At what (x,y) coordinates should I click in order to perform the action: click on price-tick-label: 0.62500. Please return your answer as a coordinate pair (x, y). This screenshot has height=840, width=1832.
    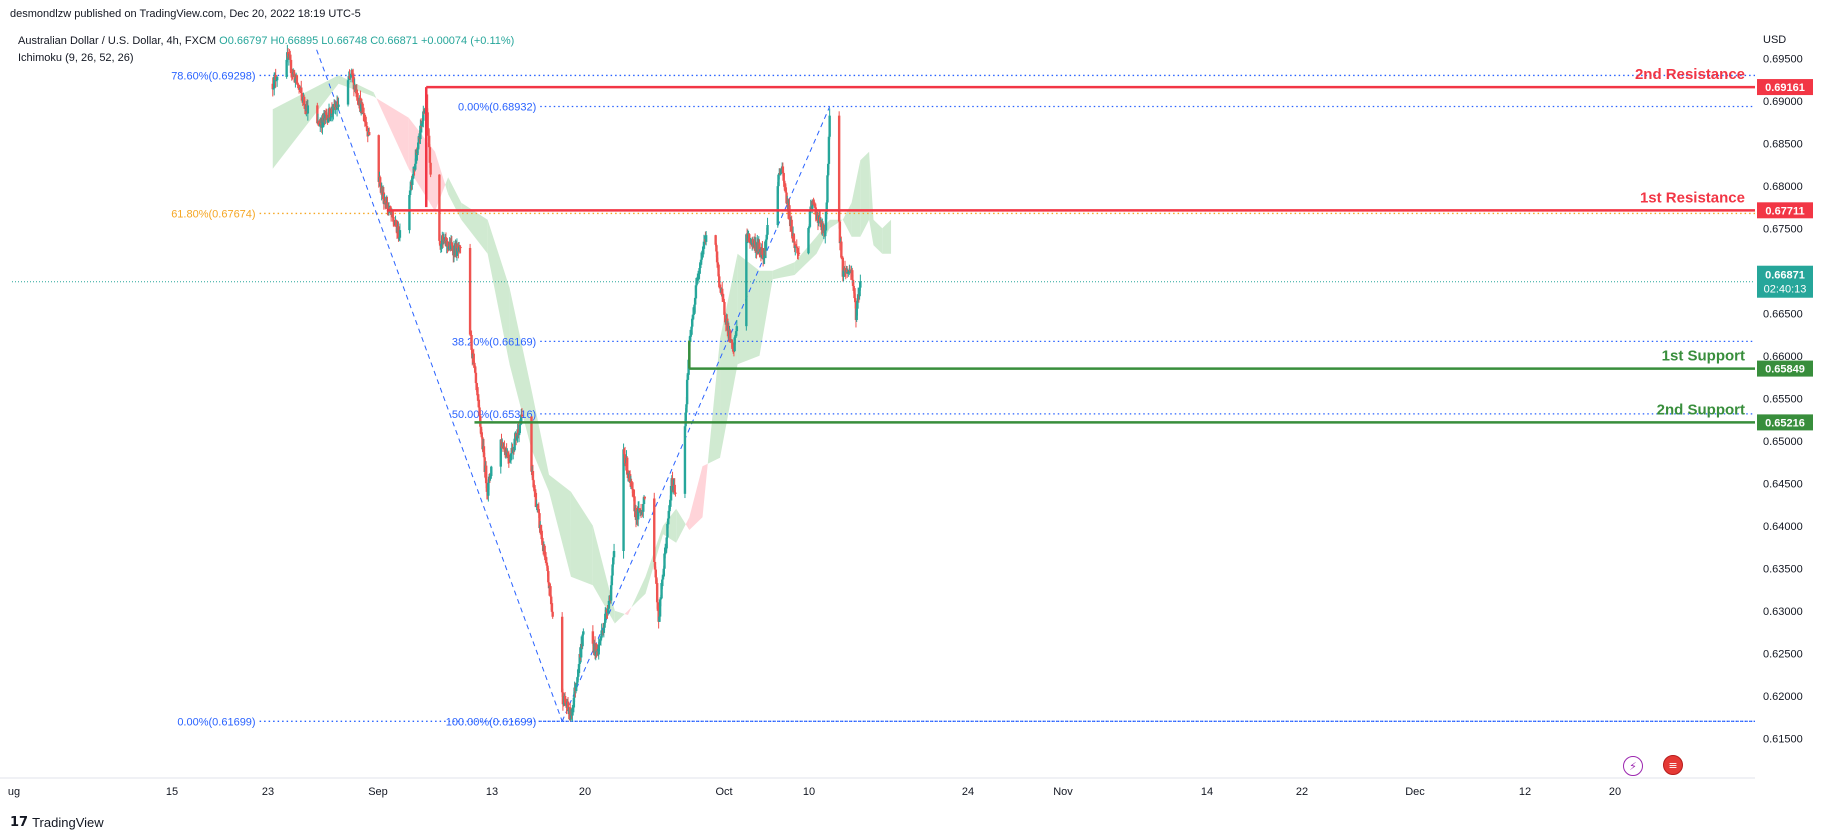
    Looking at the image, I should click on (1783, 654).